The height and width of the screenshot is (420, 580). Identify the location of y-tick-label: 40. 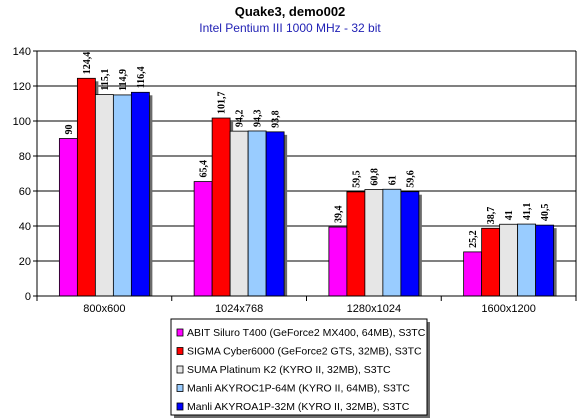
(25, 227).